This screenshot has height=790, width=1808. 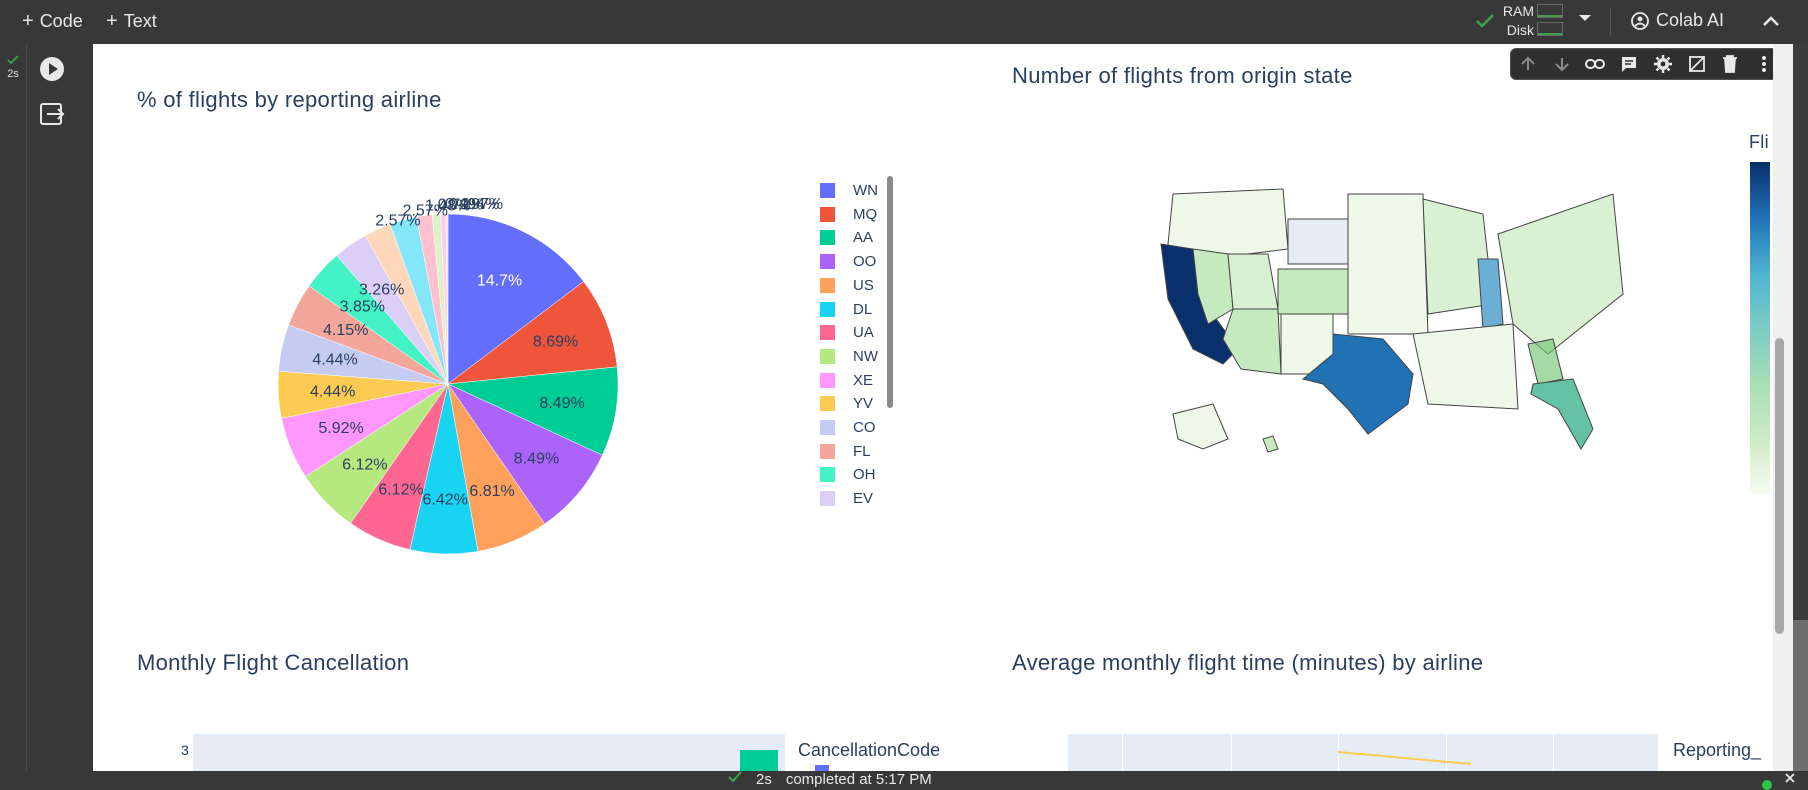 What do you see at coordinates (847, 285) in the screenshot?
I see `legend-item-us: US` at bounding box center [847, 285].